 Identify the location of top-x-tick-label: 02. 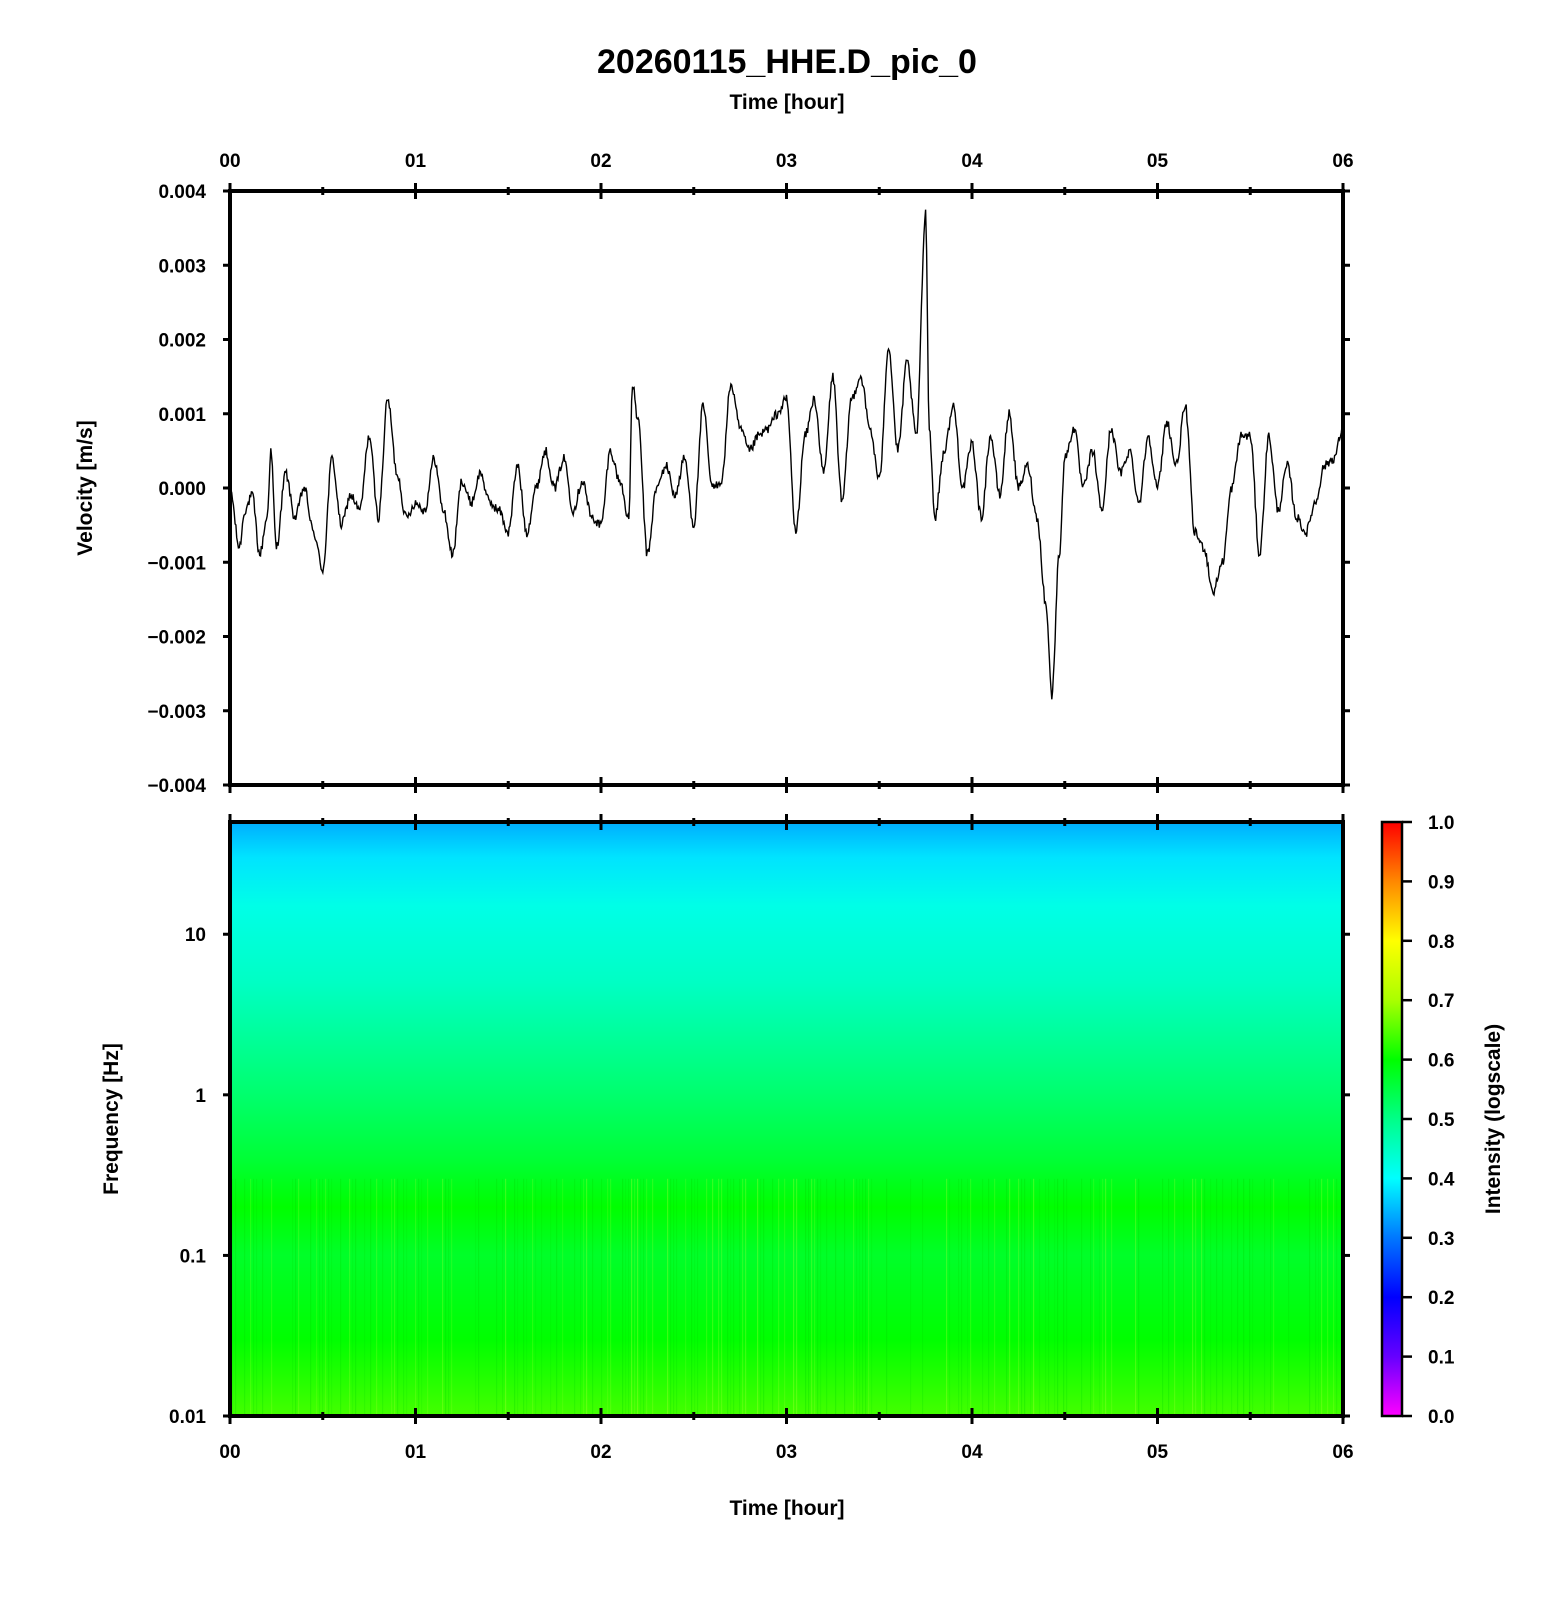
(600, 161).